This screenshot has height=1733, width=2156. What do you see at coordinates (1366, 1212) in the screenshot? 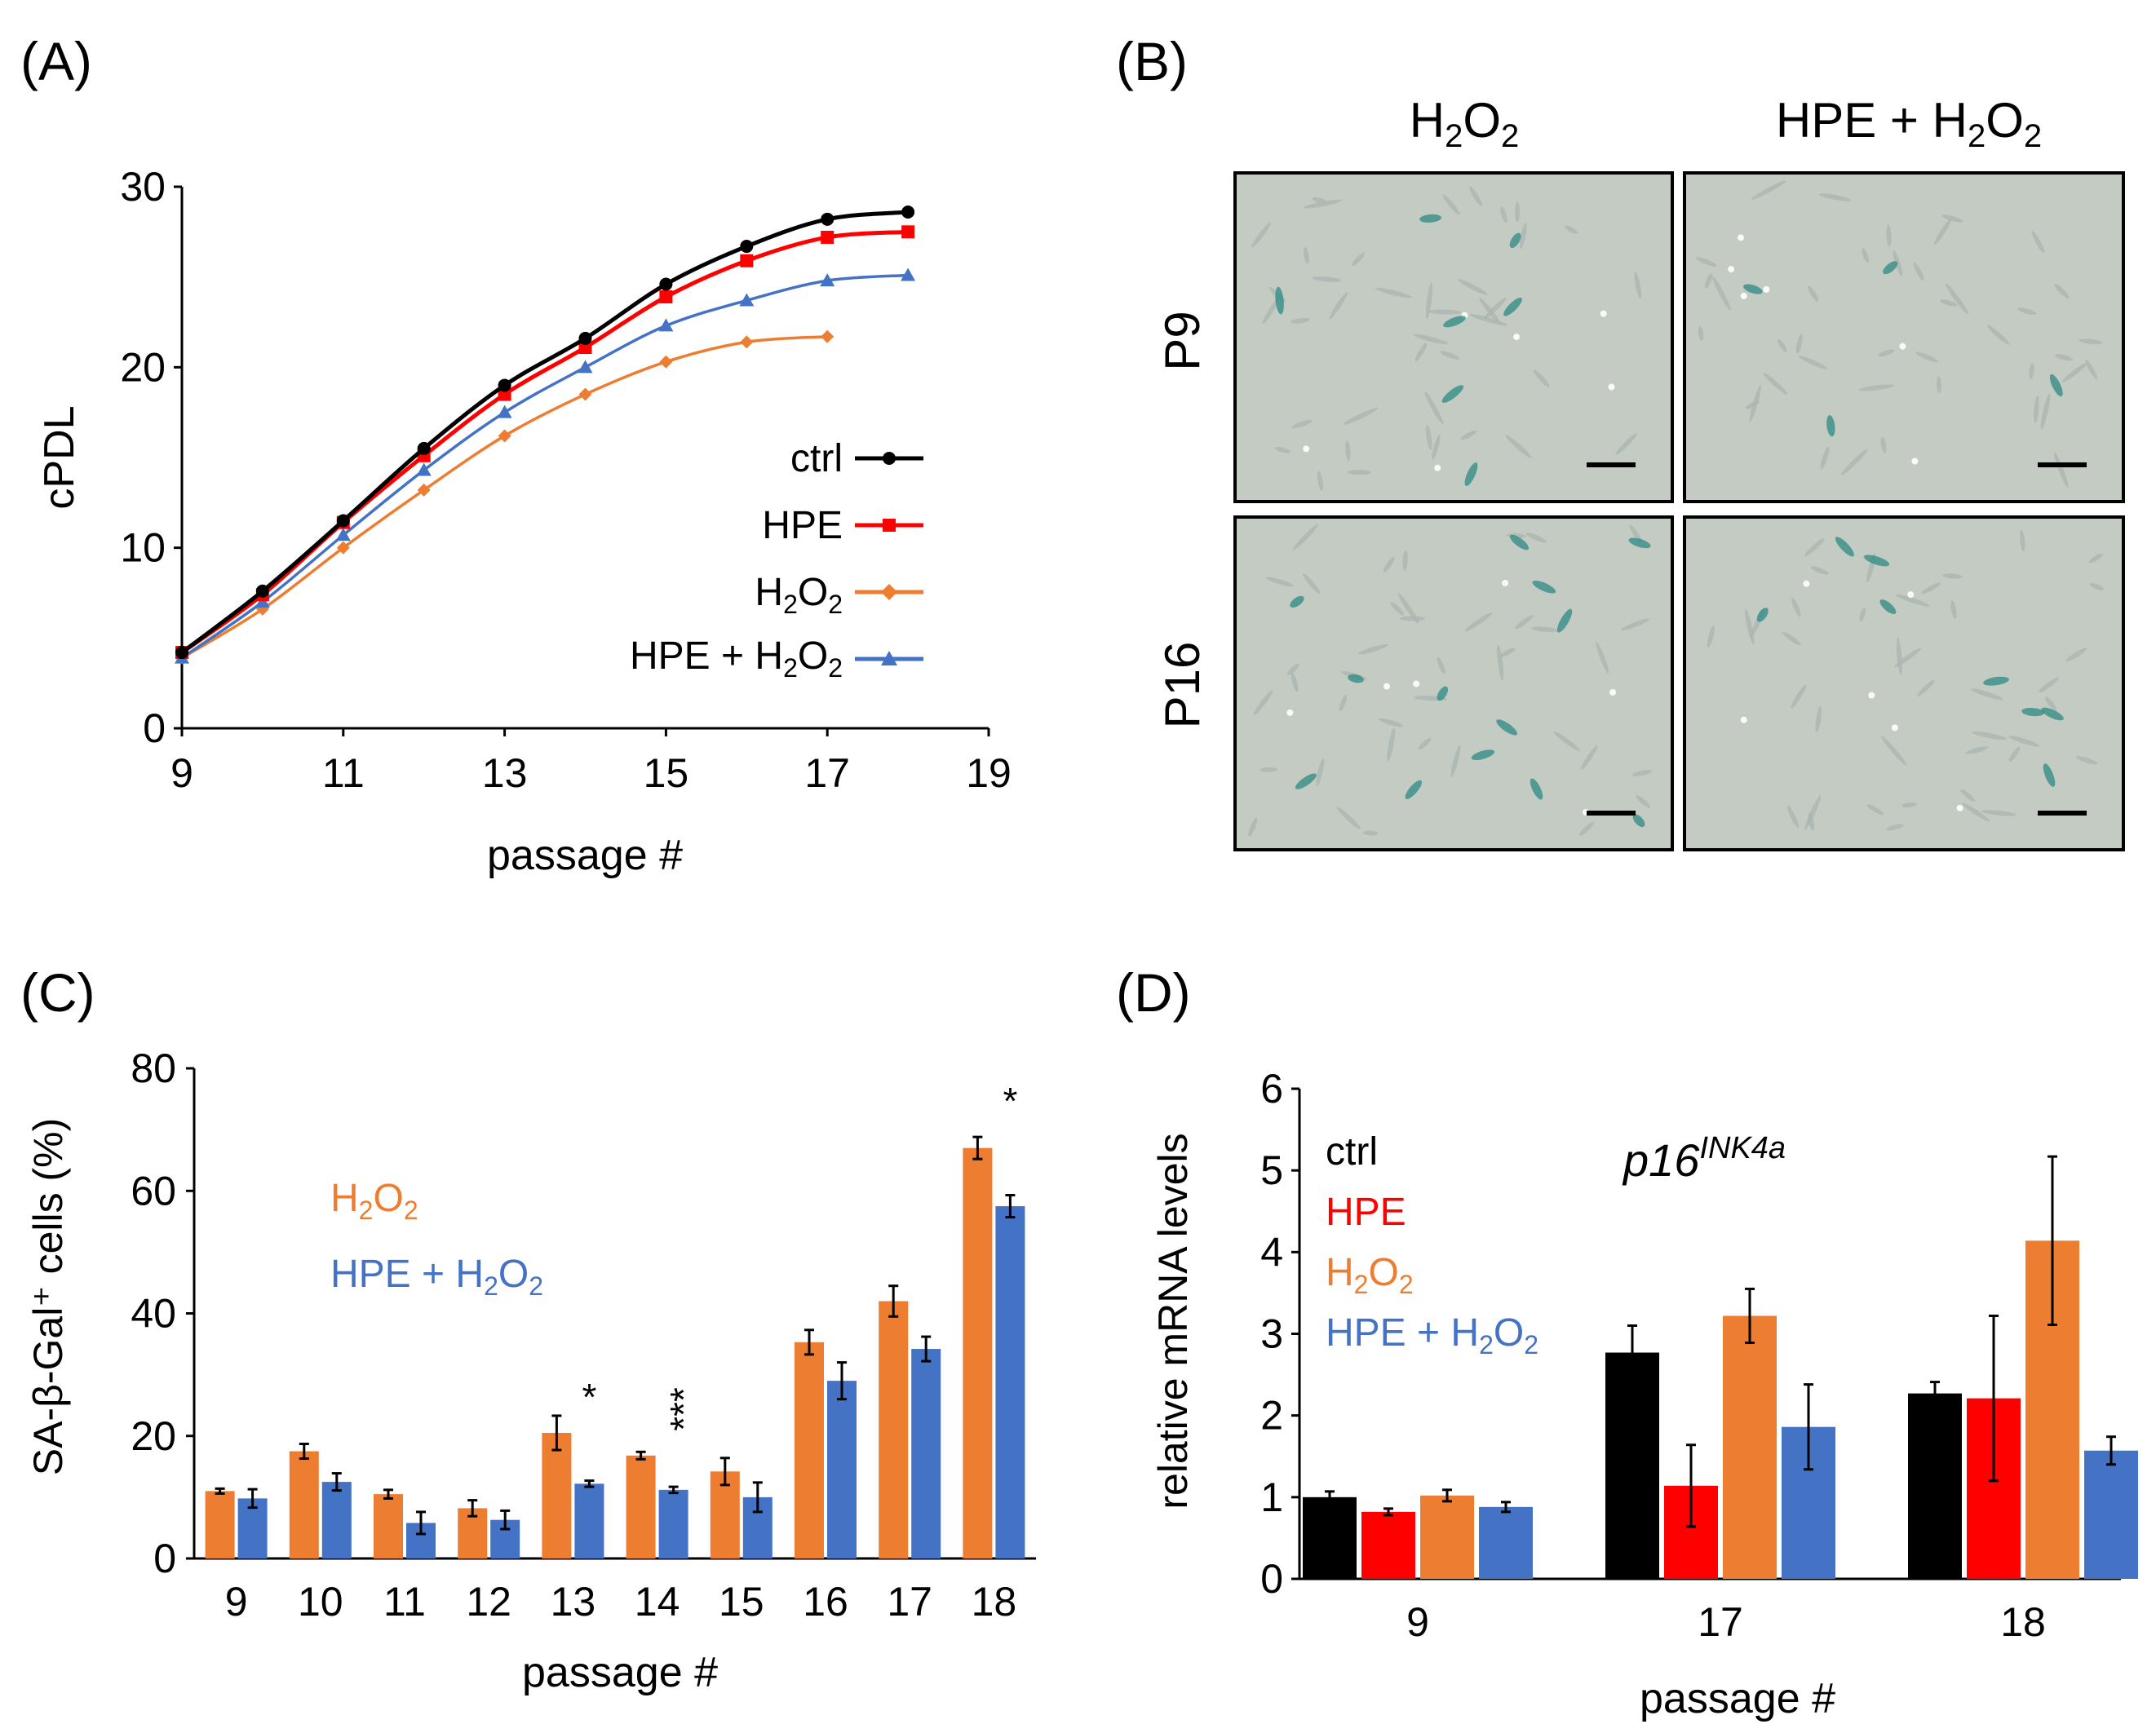
I see `panel-d-legend-hpe: HPE` at bounding box center [1366, 1212].